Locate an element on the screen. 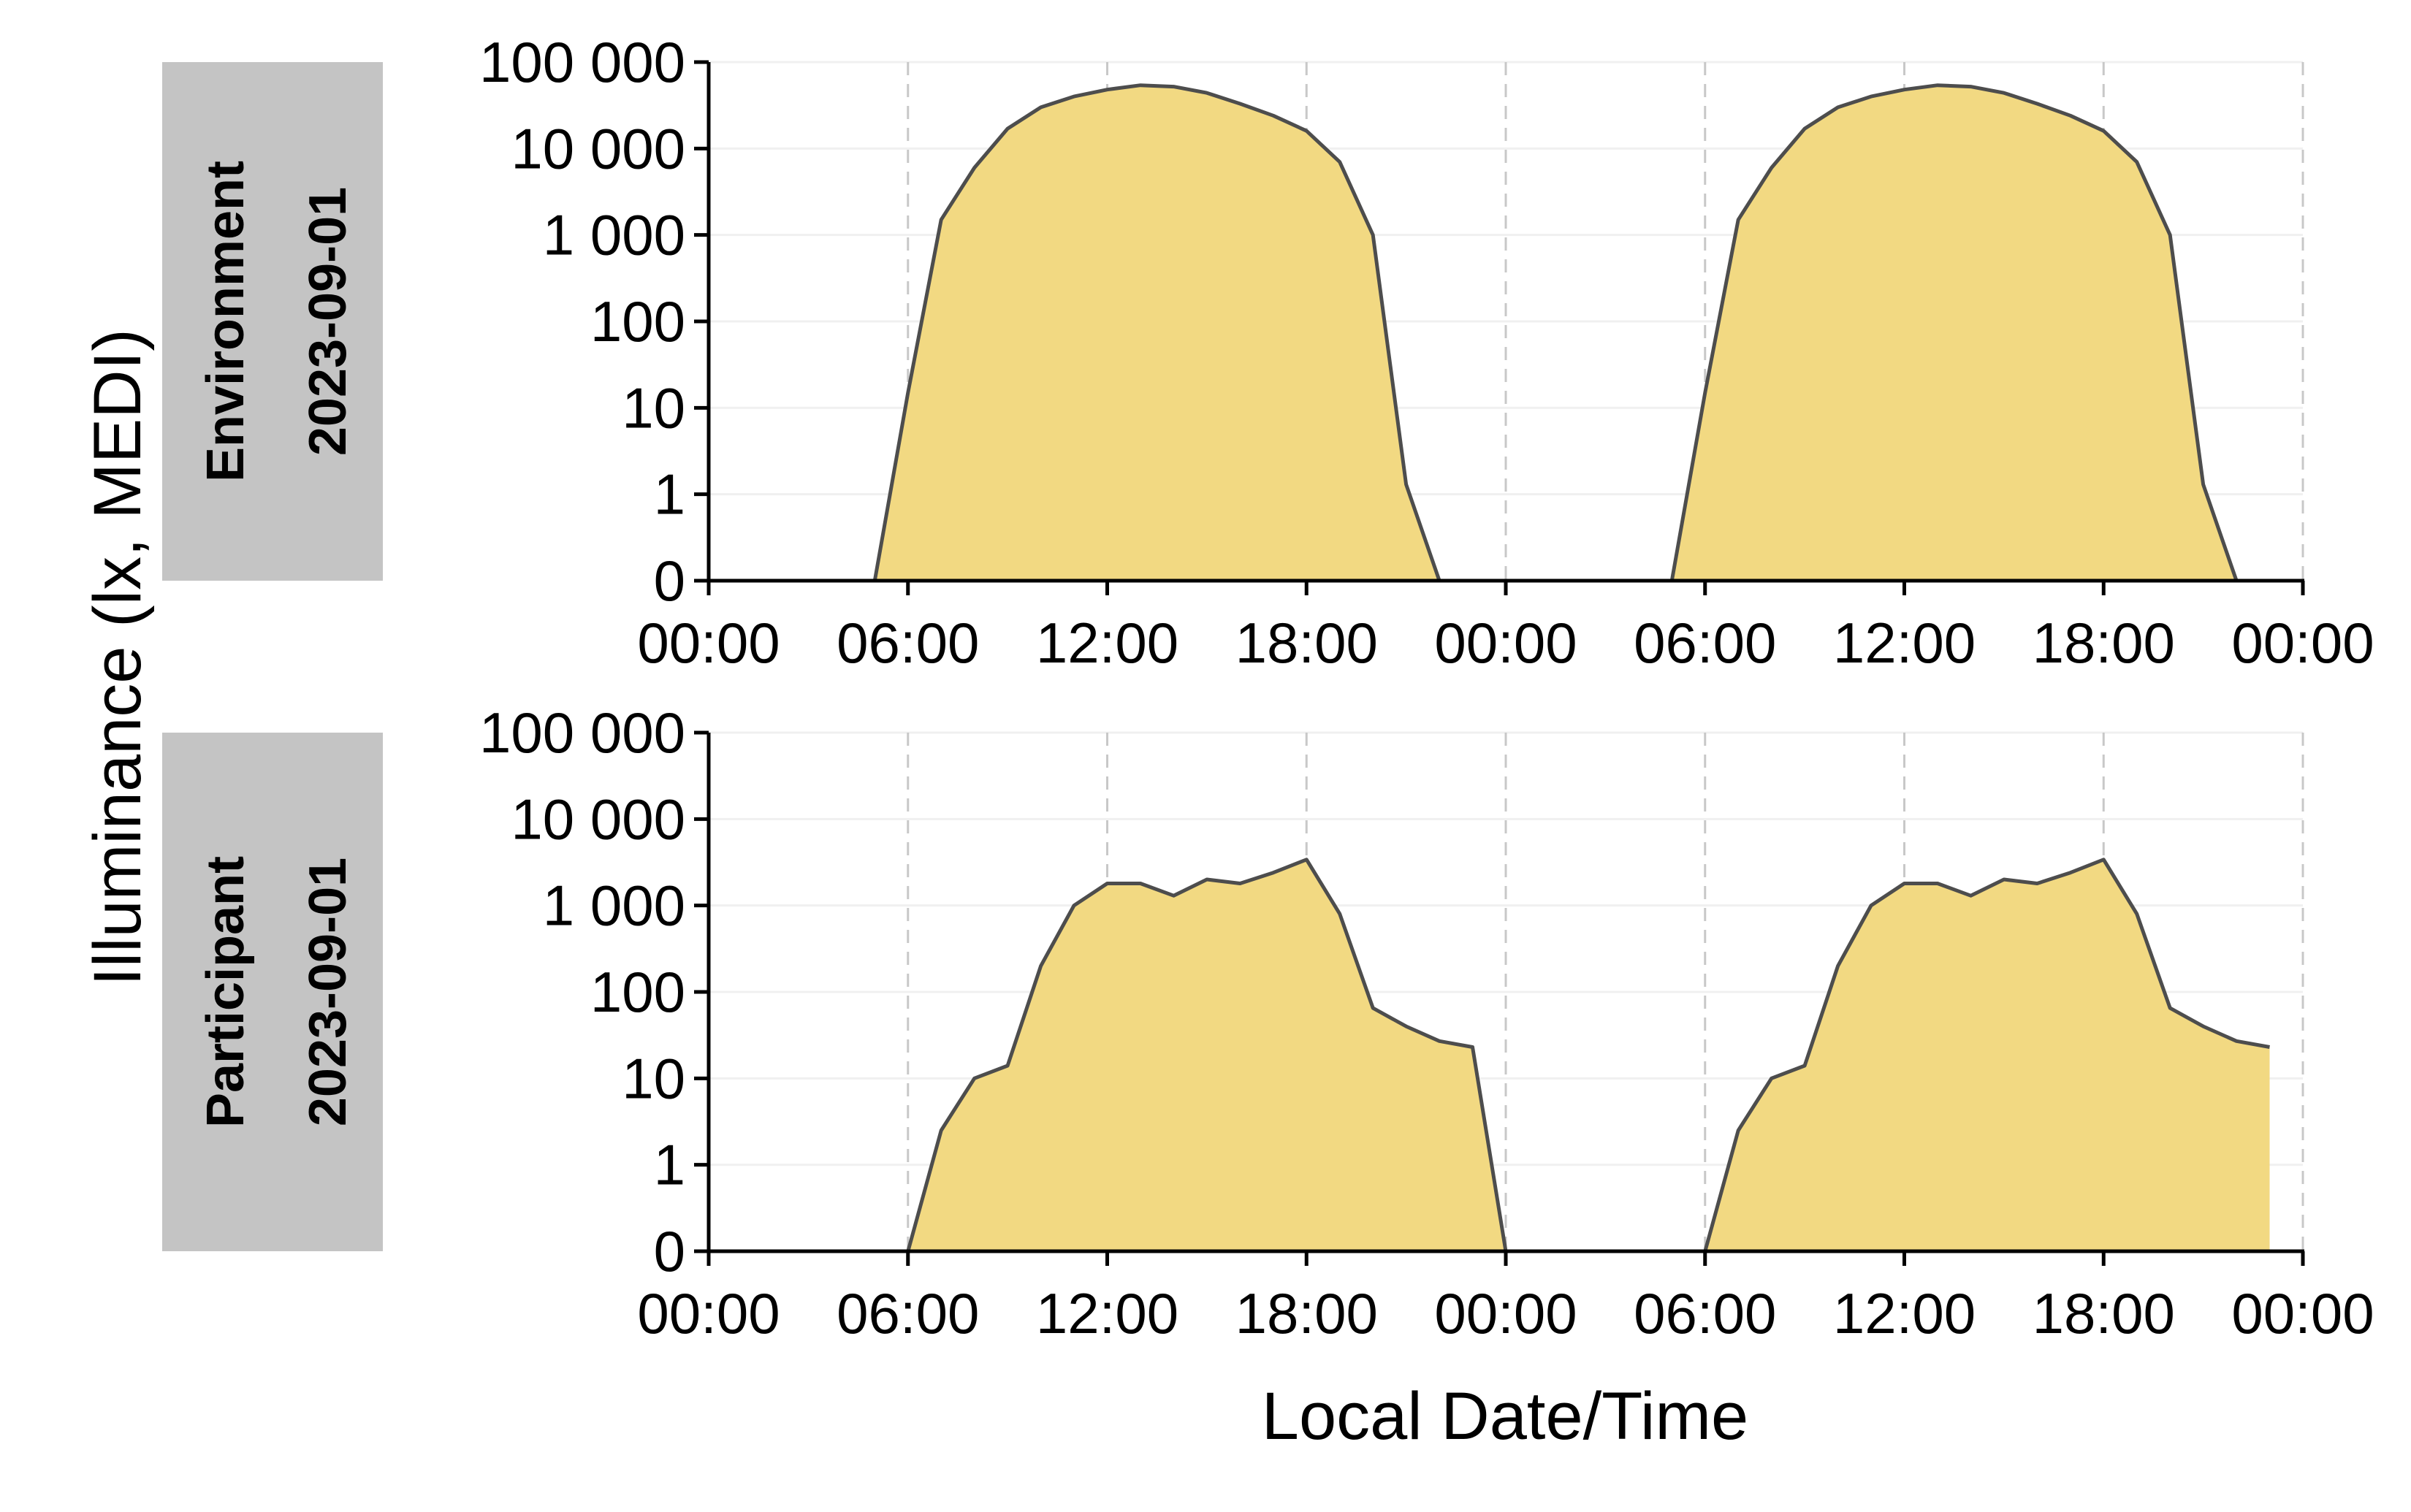 This screenshot has width=2411, height=1512. y-axis-title: Illuminance (lx, MEDI) is located at coordinates (117, 657).